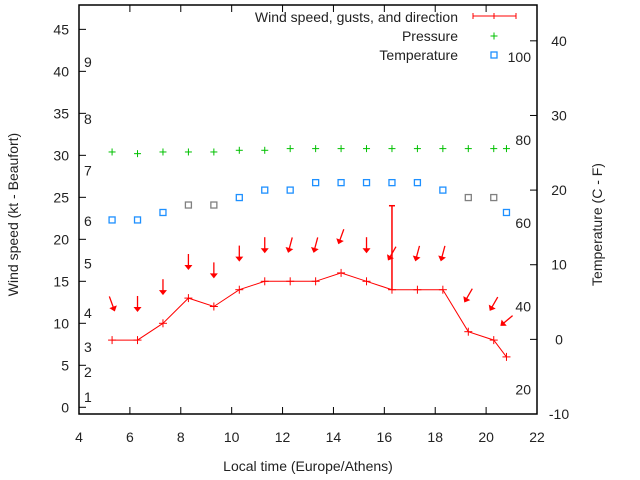 Image resolution: width=640 pixels, height=480 pixels. I want to click on y-tick-label: 10, so click(61, 323).